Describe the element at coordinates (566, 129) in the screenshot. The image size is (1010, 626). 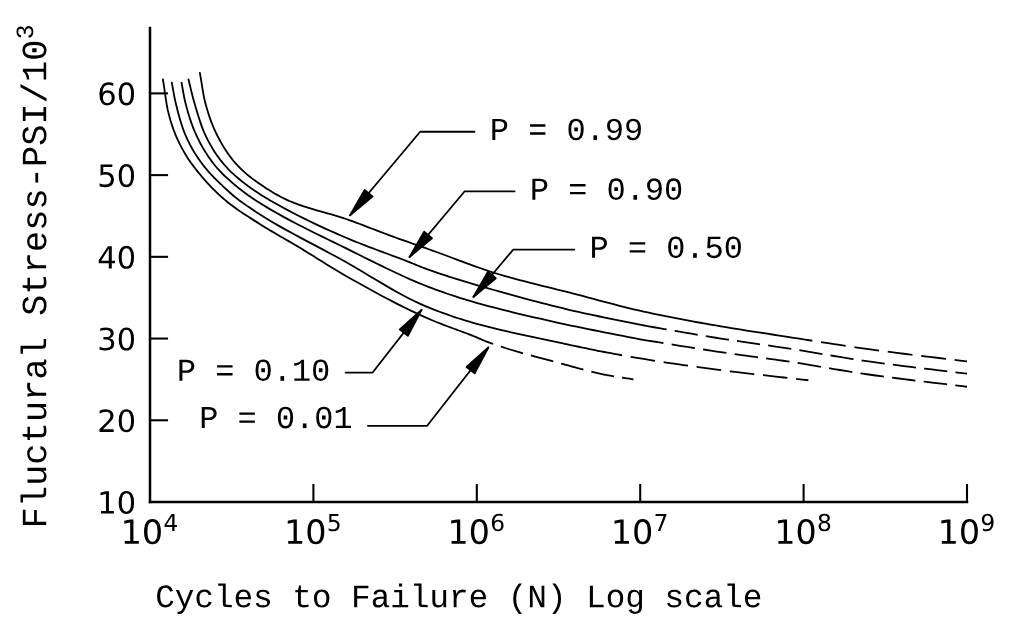
I see `annotation: P = 0.99` at that location.